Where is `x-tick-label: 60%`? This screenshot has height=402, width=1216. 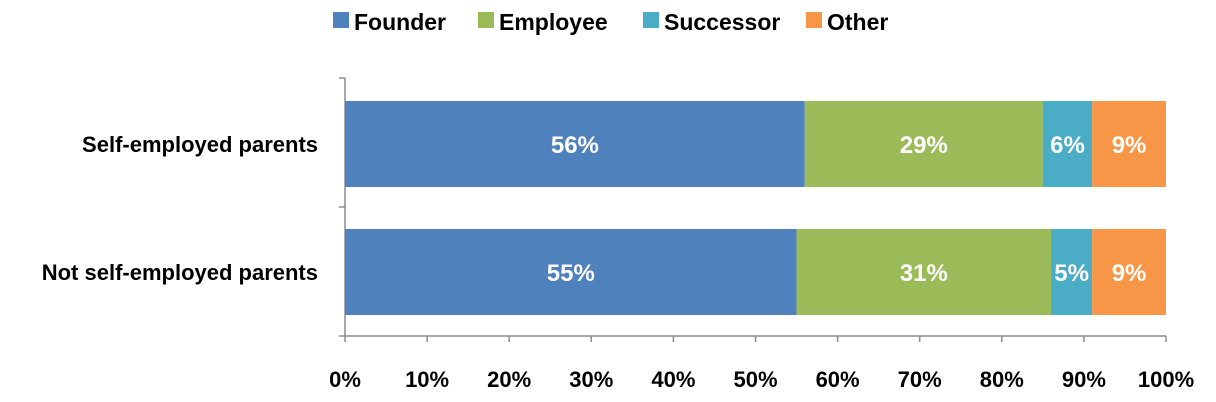 x-tick-label: 60% is located at coordinates (838, 379).